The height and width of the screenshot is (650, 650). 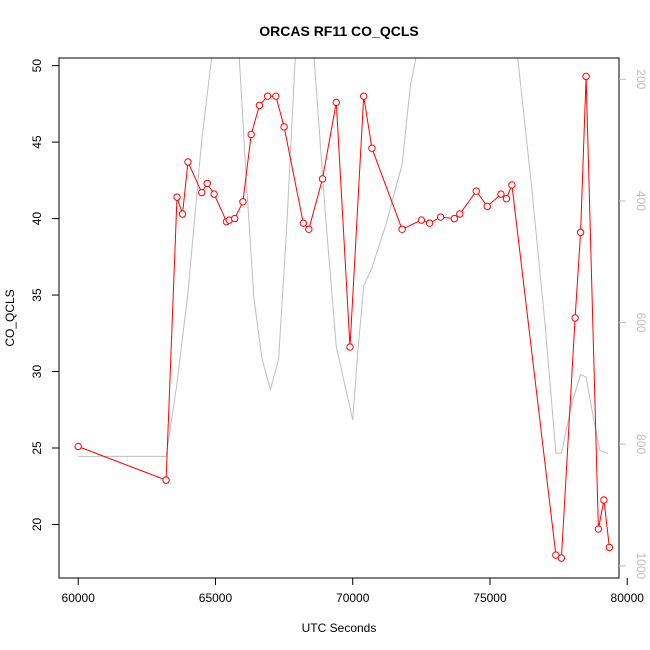 What do you see at coordinates (216, 598) in the screenshot?
I see `x-tick-label: 65000` at bounding box center [216, 598].